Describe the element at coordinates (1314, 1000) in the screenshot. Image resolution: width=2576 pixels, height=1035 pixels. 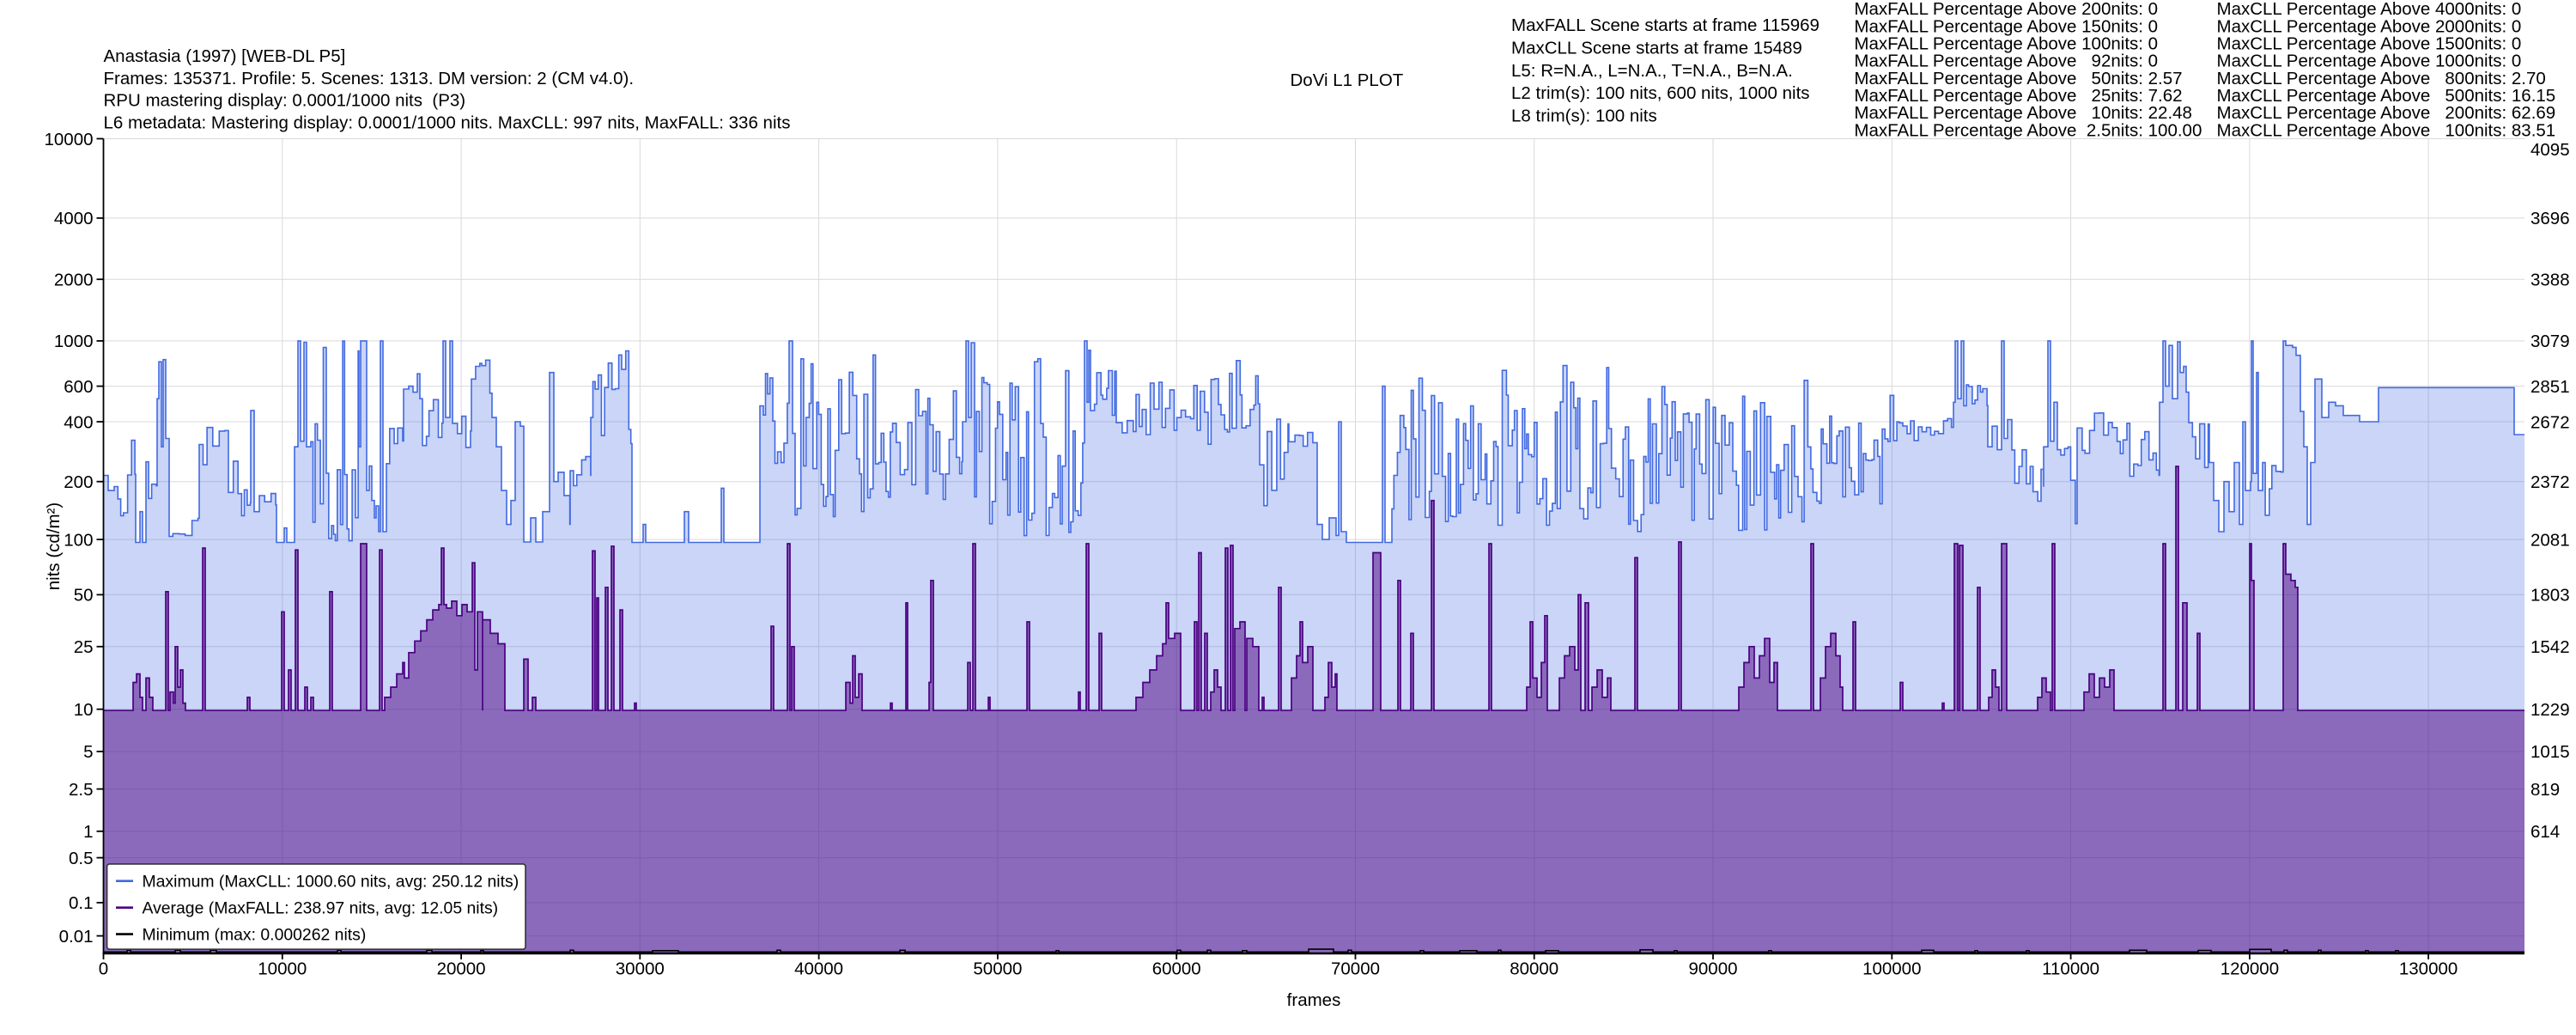
I see `svg-text: frames` at that location.